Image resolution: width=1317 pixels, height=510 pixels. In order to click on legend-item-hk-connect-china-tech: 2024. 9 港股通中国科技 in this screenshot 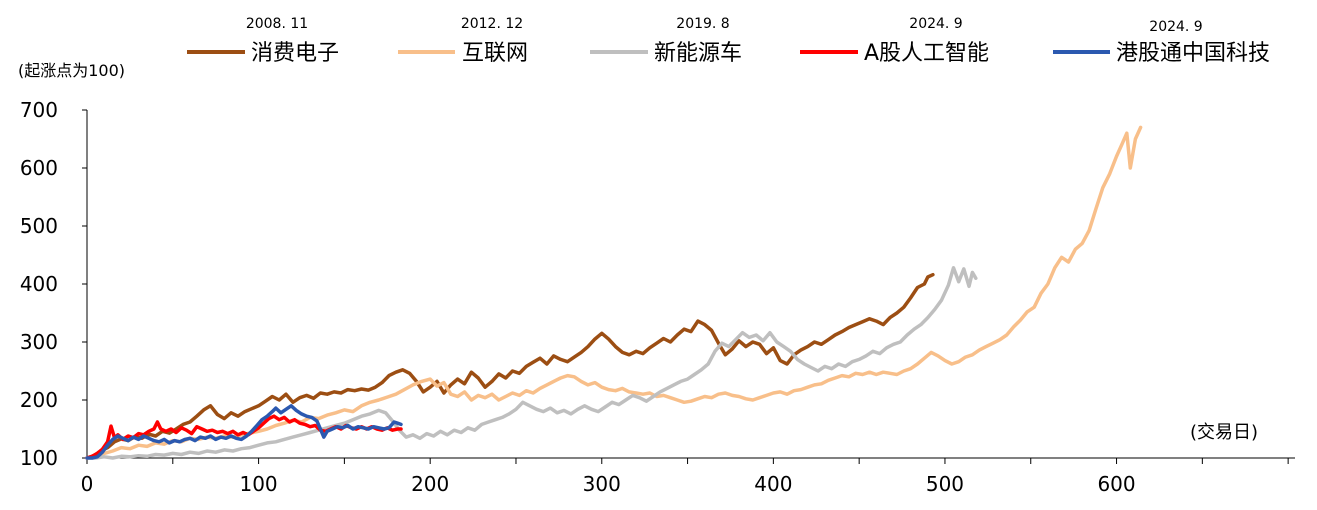, I will do `click(1161, 42)`.